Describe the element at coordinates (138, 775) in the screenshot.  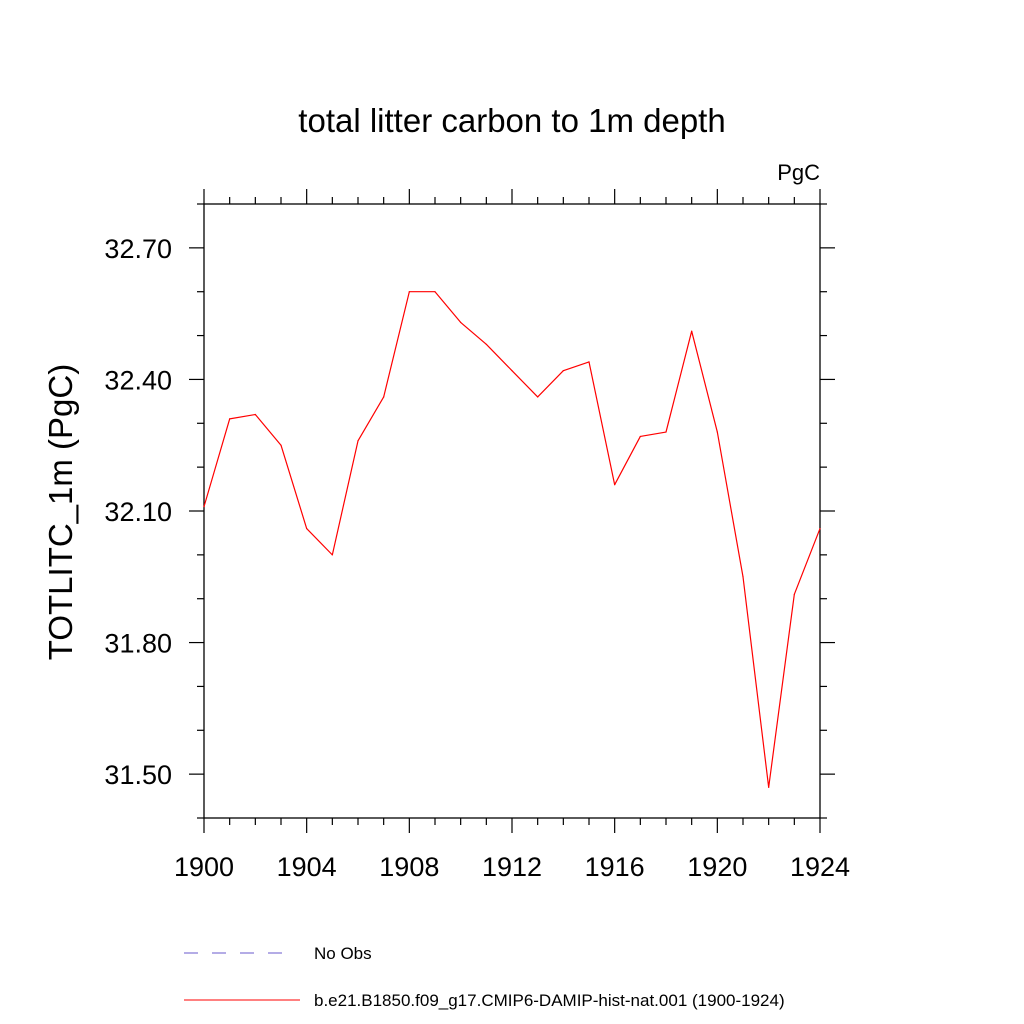
I see `y-tick-label: 31.50` at that location.